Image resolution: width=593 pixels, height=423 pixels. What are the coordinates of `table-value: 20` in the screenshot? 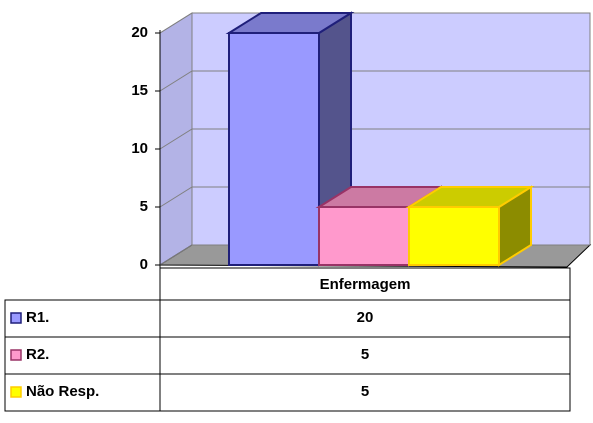 It's located at (365, 317).